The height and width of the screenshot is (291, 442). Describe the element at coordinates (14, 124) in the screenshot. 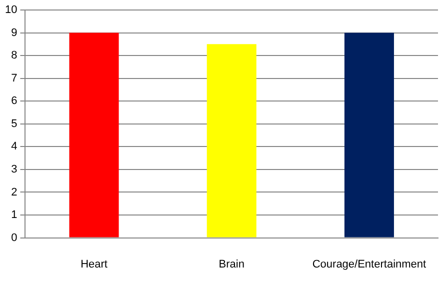

I see `y-tick-label: 5` at that location.